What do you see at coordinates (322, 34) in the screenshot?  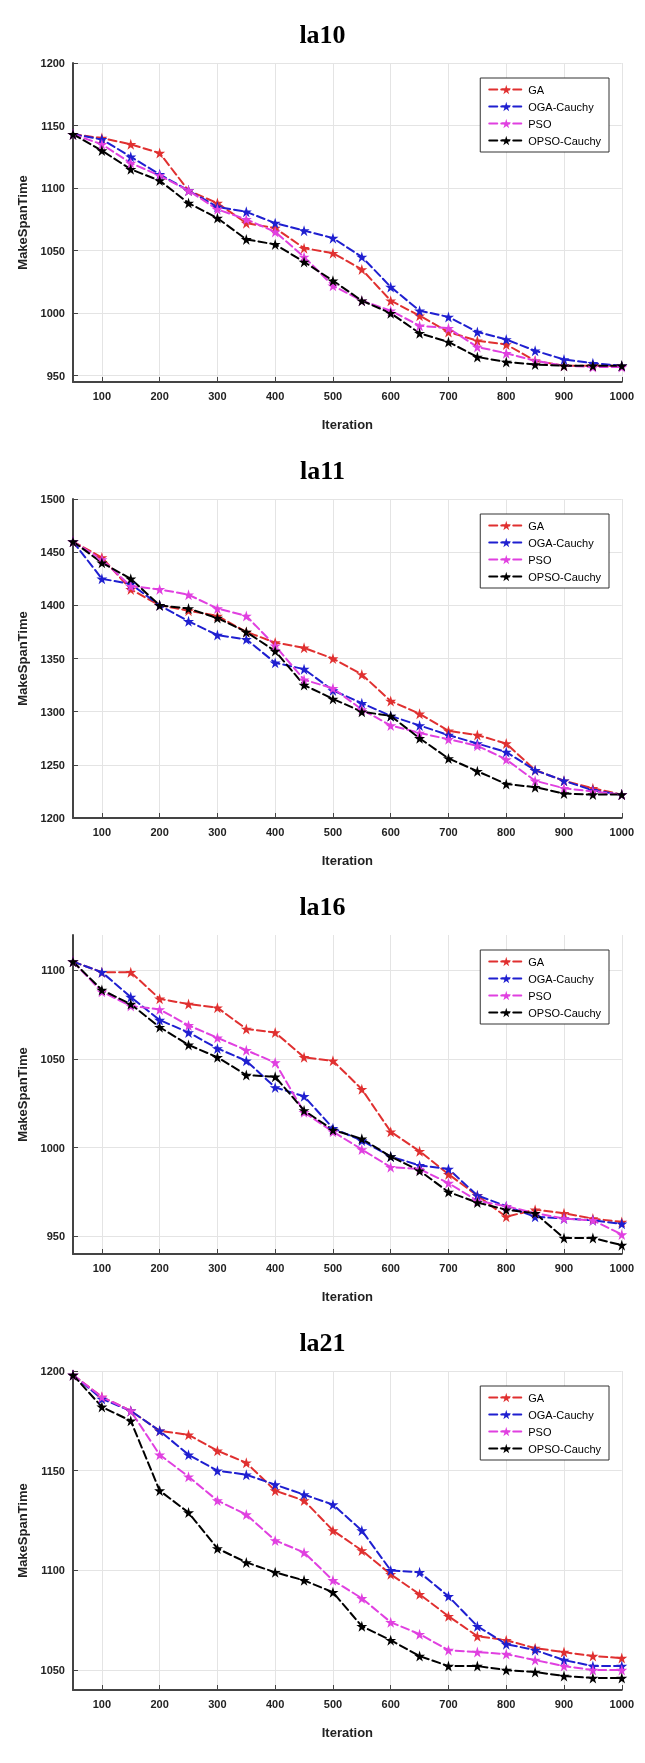 I see `chart-title: la10` at bounding box center [322, 34].